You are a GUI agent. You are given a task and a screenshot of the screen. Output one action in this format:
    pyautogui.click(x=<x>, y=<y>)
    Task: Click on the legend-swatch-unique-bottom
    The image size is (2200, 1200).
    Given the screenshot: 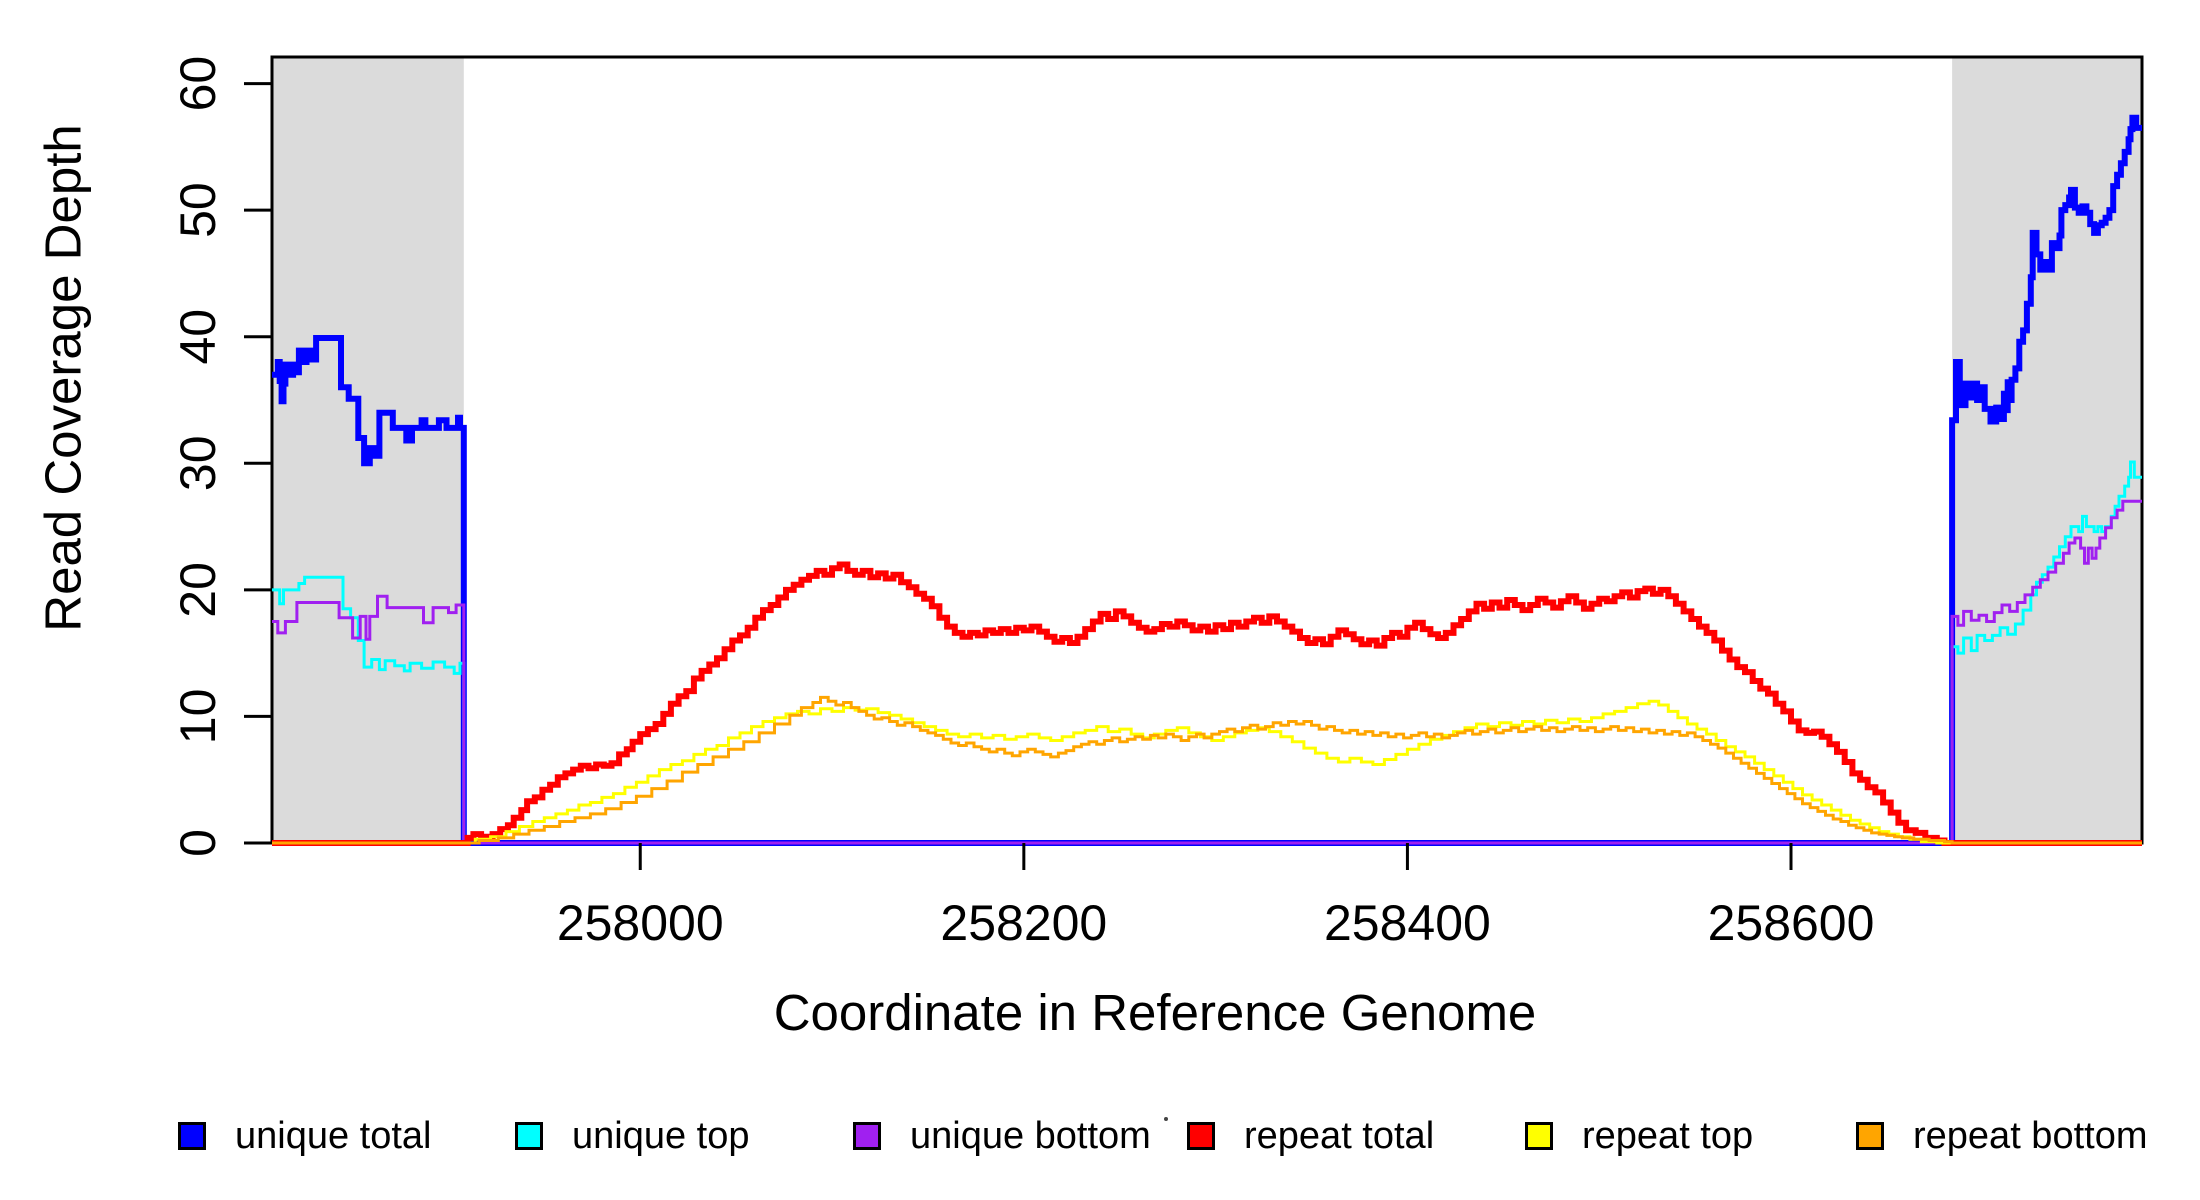 What is the action you would take?
    pyautogui.click(x=867, y=1136)
    